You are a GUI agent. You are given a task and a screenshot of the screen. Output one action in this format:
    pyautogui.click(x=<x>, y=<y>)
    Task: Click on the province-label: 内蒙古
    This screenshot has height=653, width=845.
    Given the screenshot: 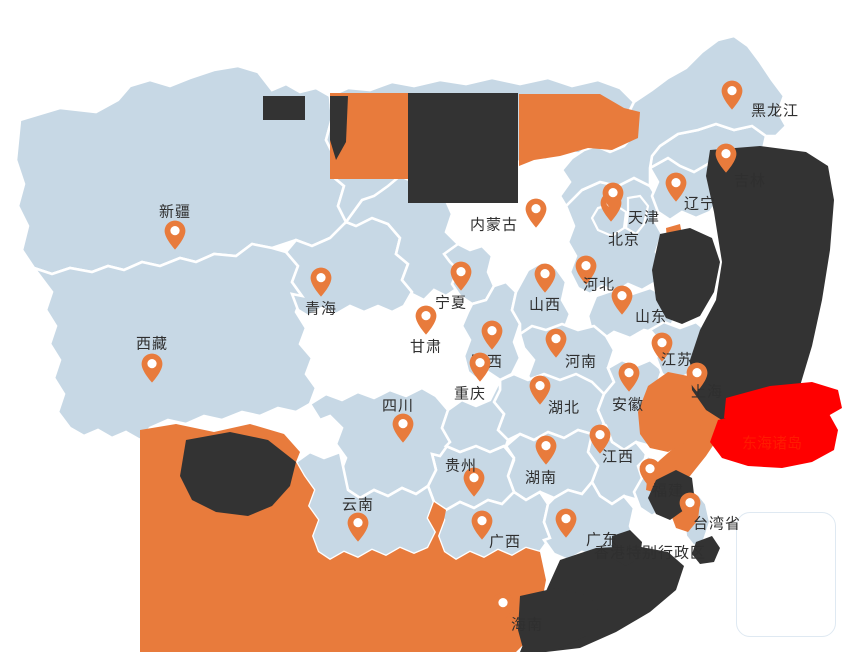 What is the action you would take?
    pyautogui.click(x=494, y=224)
    